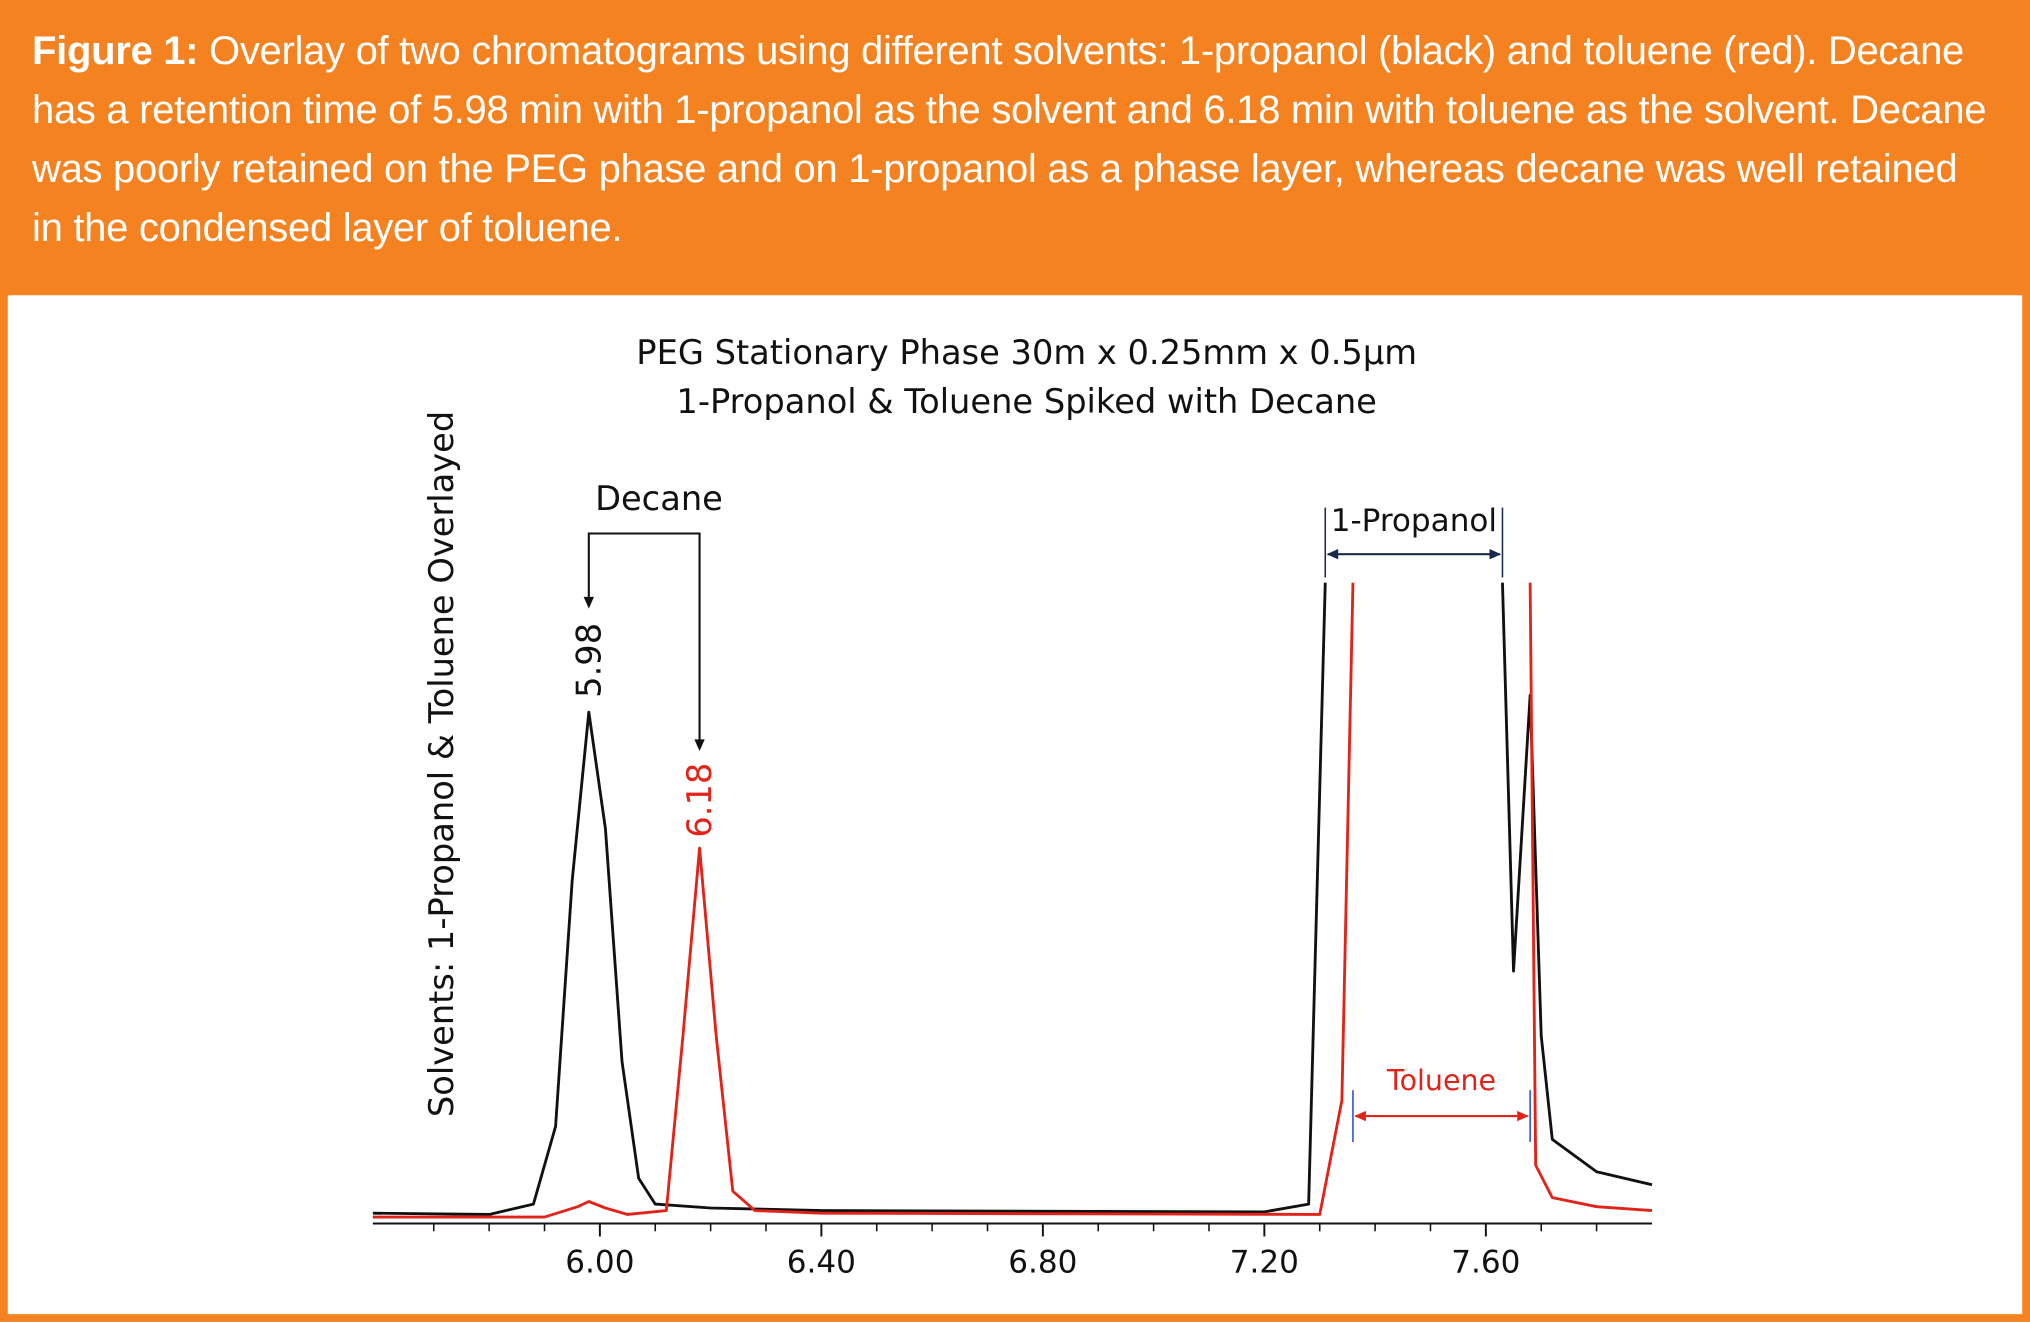 The height and width of the screenshot is (1322, 2030). What do you see at coordinates (1485, 1263) in the screenshot?
I see `x-tick-label: 7.60` at bounding box center [1485, 1263].